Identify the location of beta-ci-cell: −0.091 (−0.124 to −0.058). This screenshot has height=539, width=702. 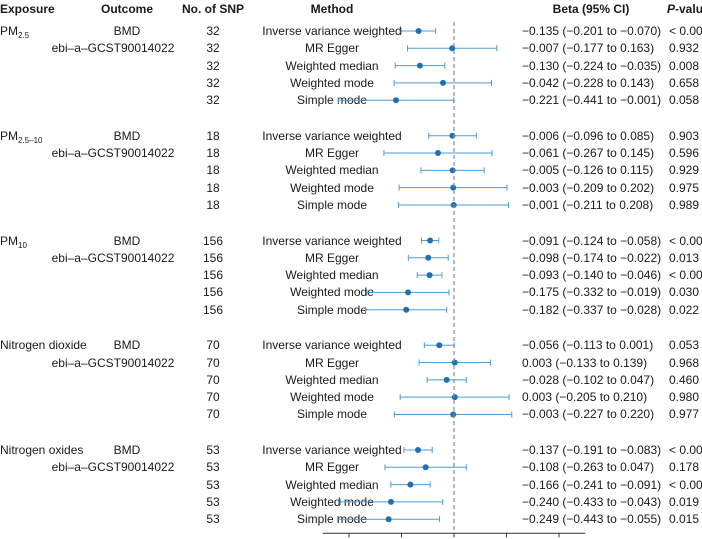
(592, 240).